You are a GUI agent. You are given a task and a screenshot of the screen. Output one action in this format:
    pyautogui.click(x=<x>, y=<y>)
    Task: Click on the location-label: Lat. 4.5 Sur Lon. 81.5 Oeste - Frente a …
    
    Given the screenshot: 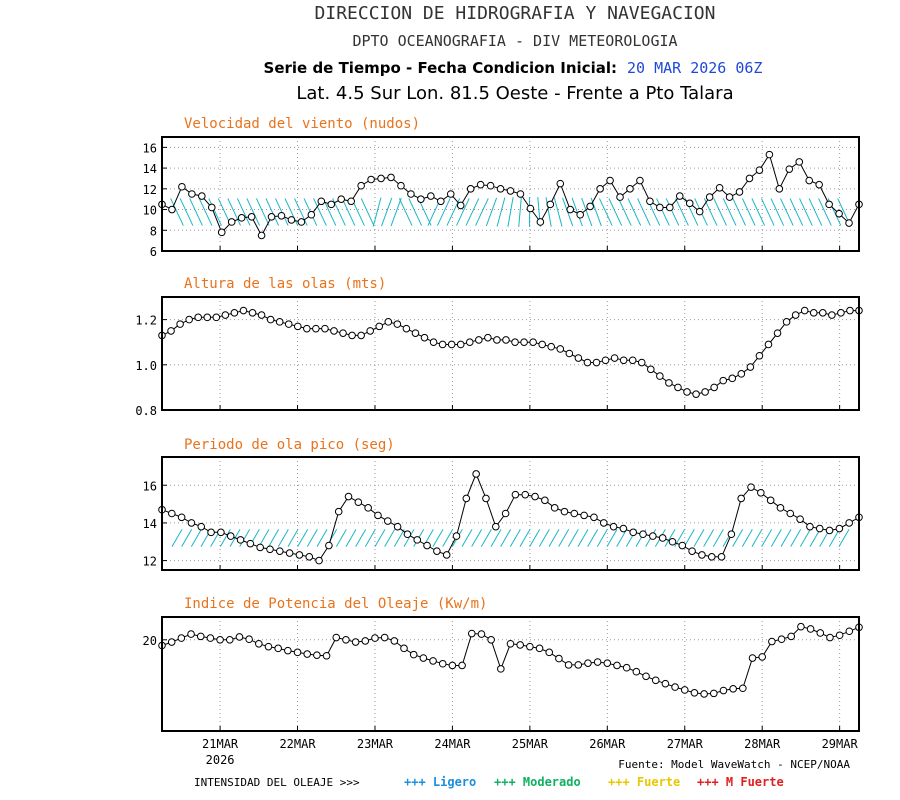 What is the action you would take?
    pyautogui.click(x=514, y=93)
    